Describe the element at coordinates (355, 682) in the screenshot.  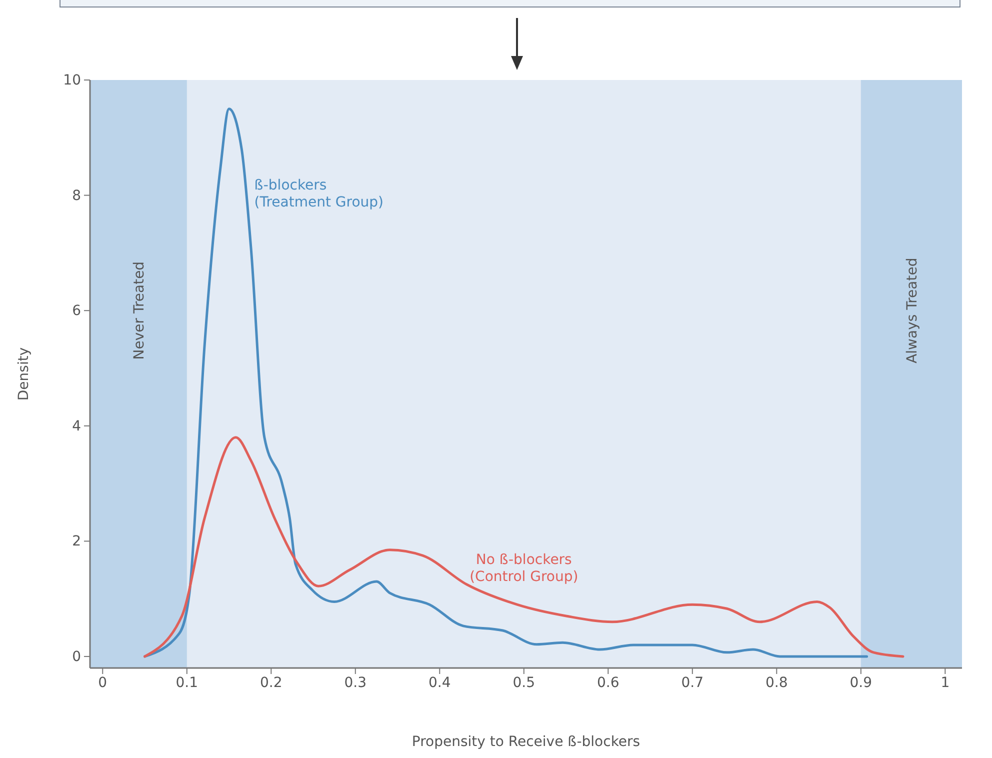
I see `x-tick-label: 0.3` at that location.